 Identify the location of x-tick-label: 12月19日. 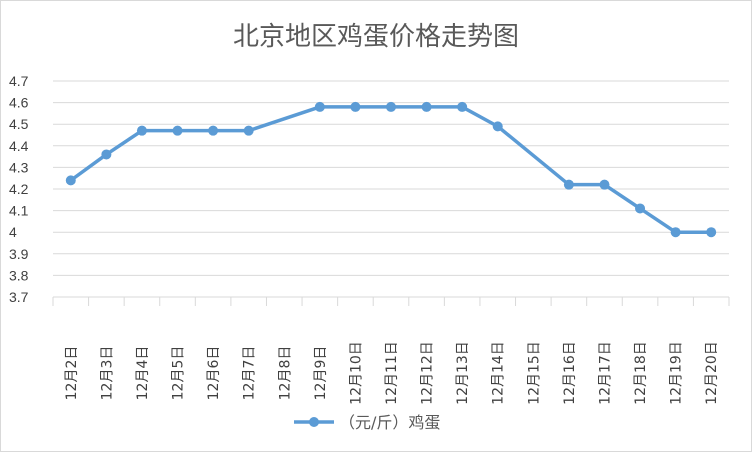
(677, 373).